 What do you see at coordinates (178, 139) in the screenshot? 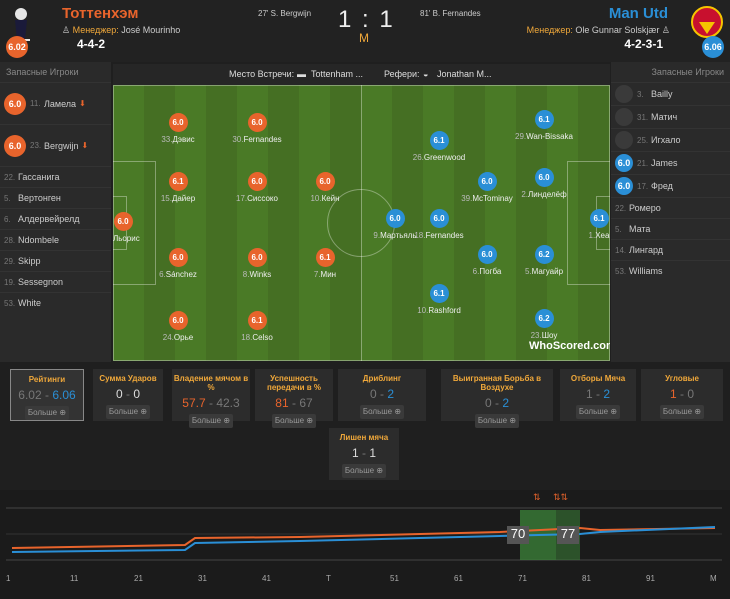
I see `player-label: 33.Дэвис` at bounding box center [178, 139].